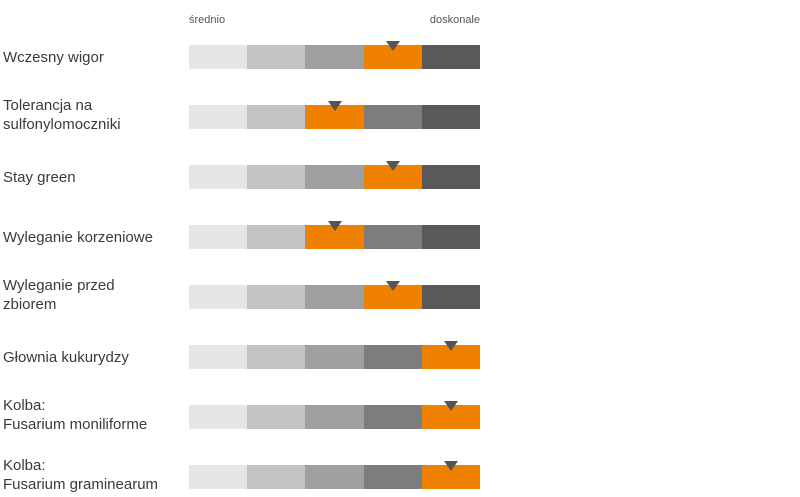 Image resolution: width=800 pixels, height=497 pixels. I want to click on trait-label: Kolba: Fusarium moniliforme, so click(75, 415).